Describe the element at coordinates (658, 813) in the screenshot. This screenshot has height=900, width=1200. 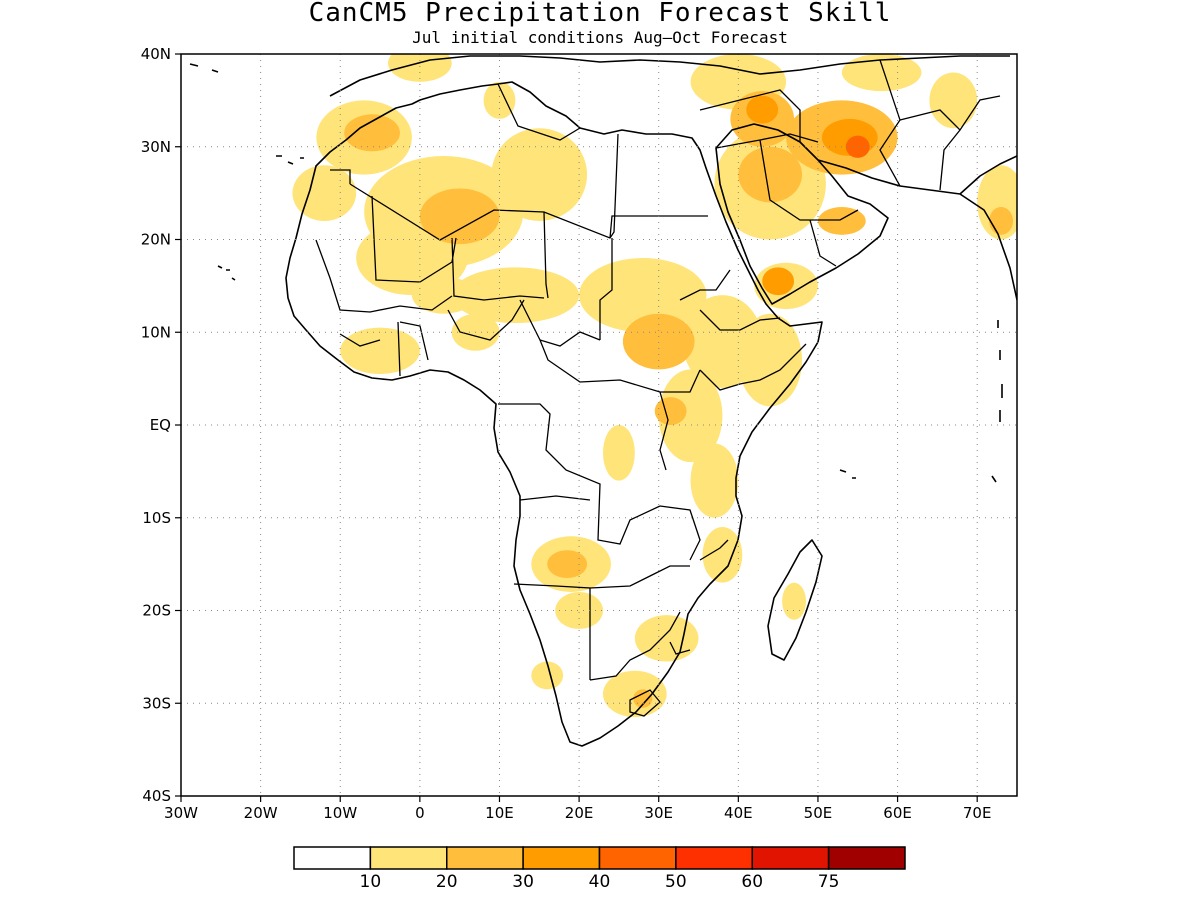
I see `lon-tick-label: 30E` at that location.